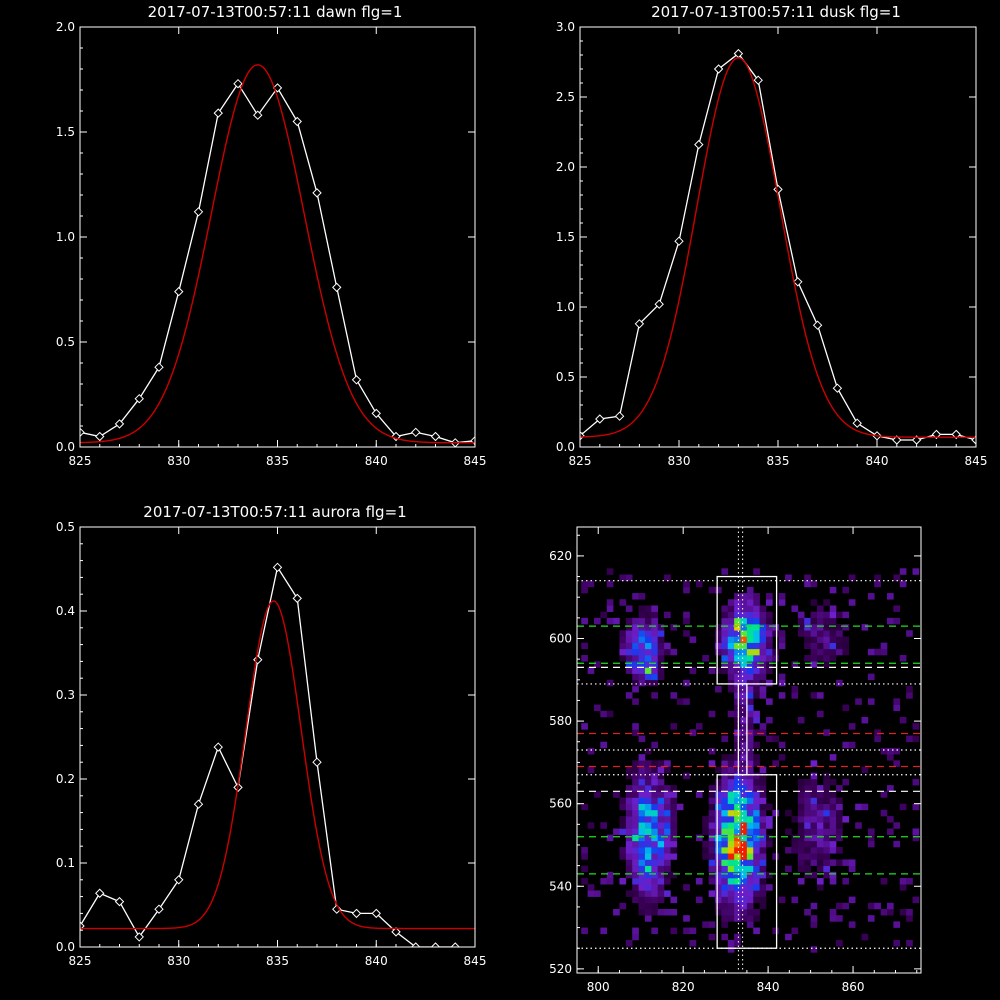 This screenshot has width=1000, height=1000. I want to click on dawn-data-point, so click(376, 413).